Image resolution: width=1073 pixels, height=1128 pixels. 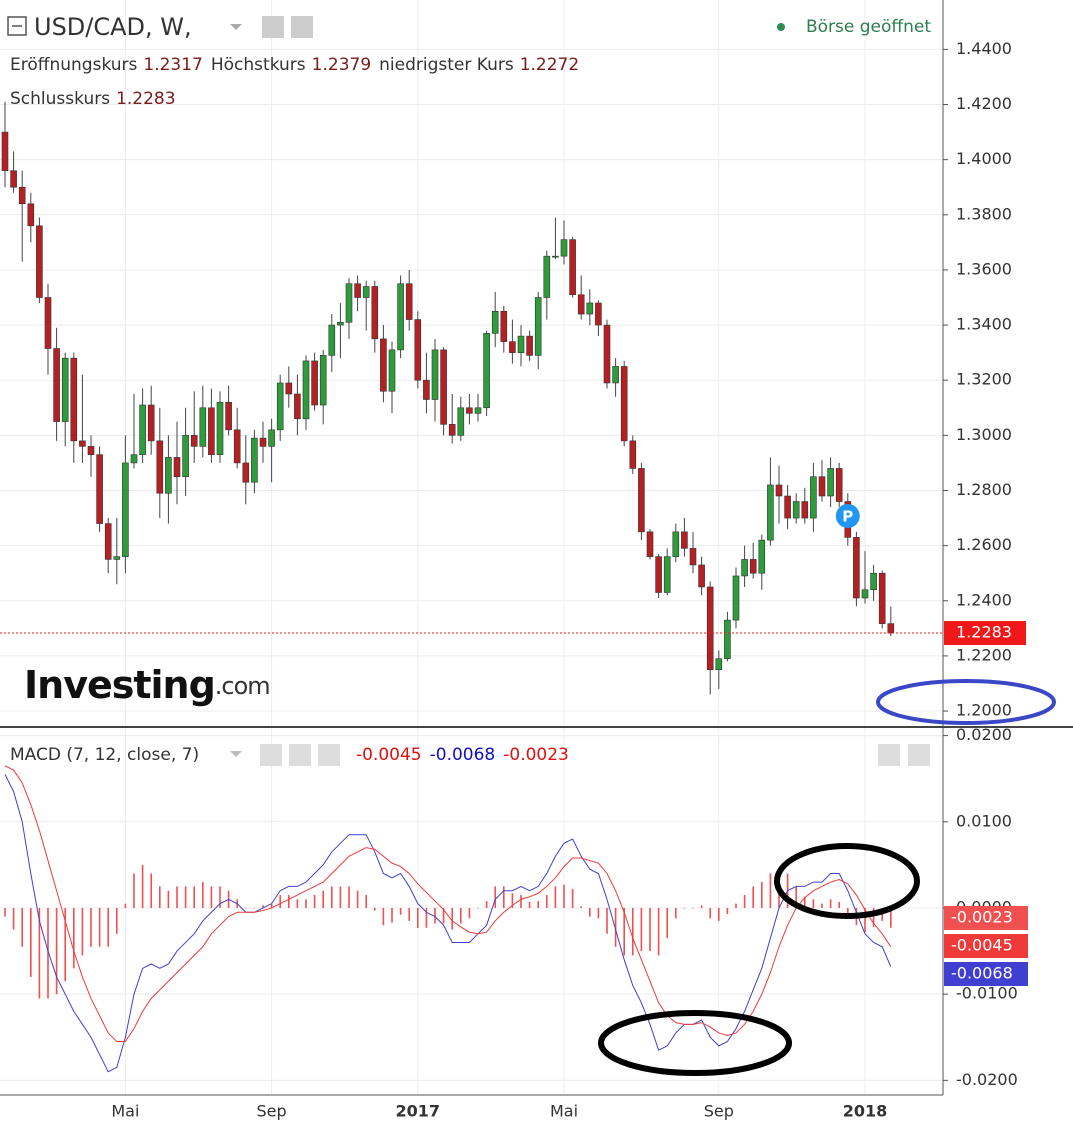 What do you see at coordinates (984, 158) in the screenshot?
I see `y-tick-label: 1.4000` at bounding box center [984, 158].